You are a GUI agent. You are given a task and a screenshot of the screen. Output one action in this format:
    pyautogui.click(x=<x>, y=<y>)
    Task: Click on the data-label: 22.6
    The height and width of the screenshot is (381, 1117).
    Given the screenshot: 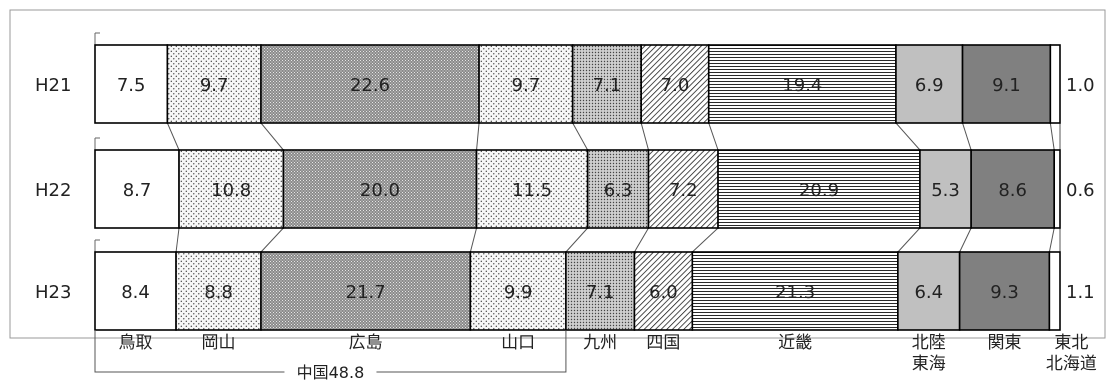 What is the action you would take?
    pyautogui.click(x=370, y=85)
    